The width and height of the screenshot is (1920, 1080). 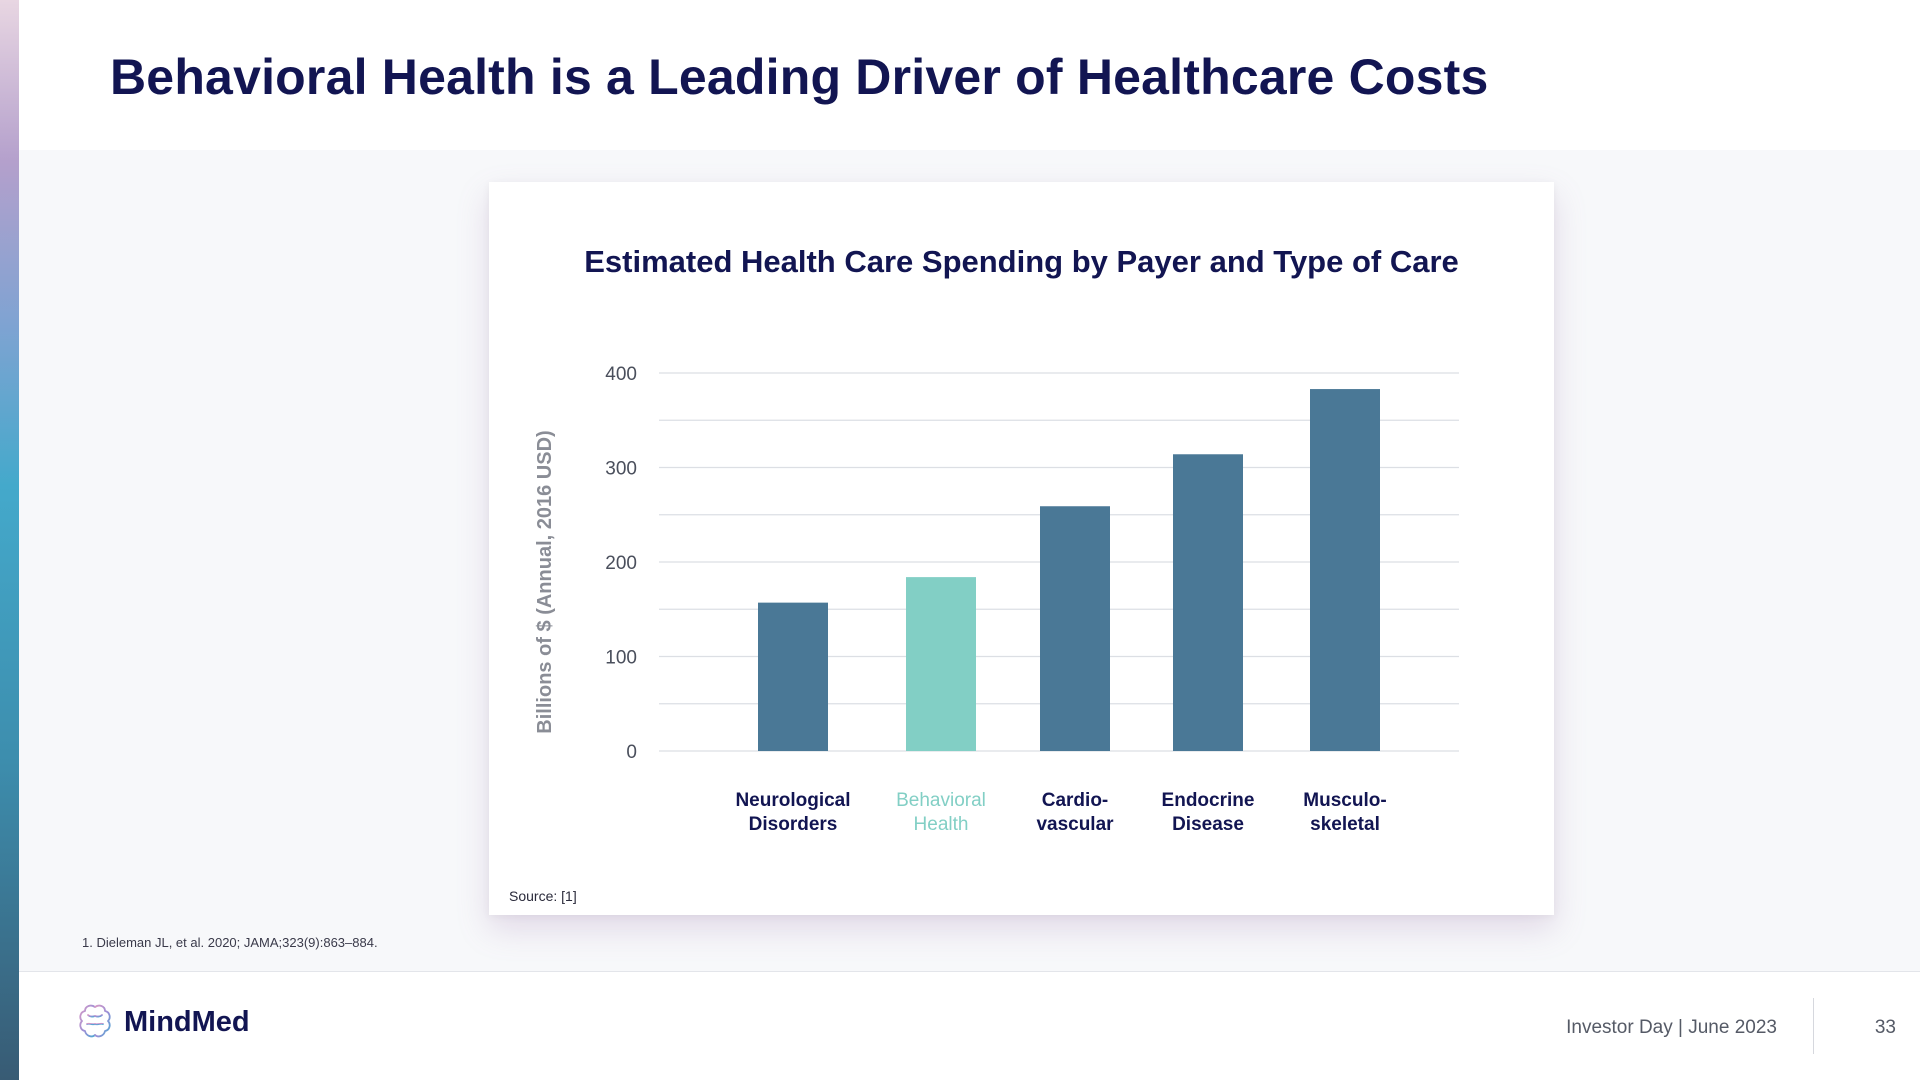 I want to click on x-category-label: Neurological, so click(x=792, y=800).